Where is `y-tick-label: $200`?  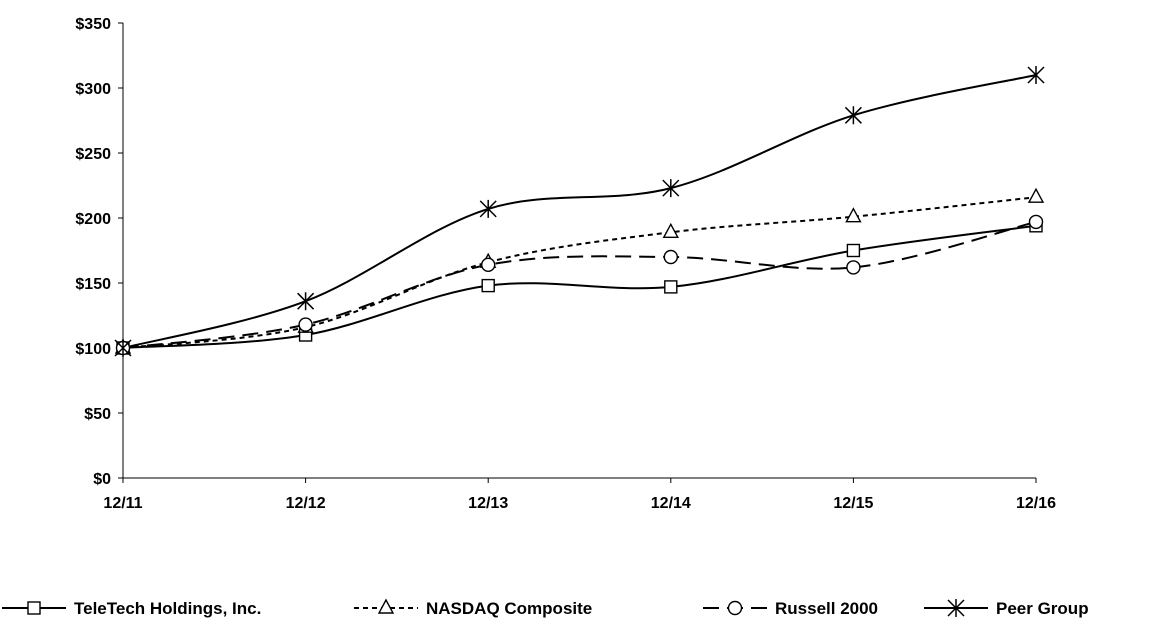 y-tick-label: $200 is located at coordinates (93, 219).